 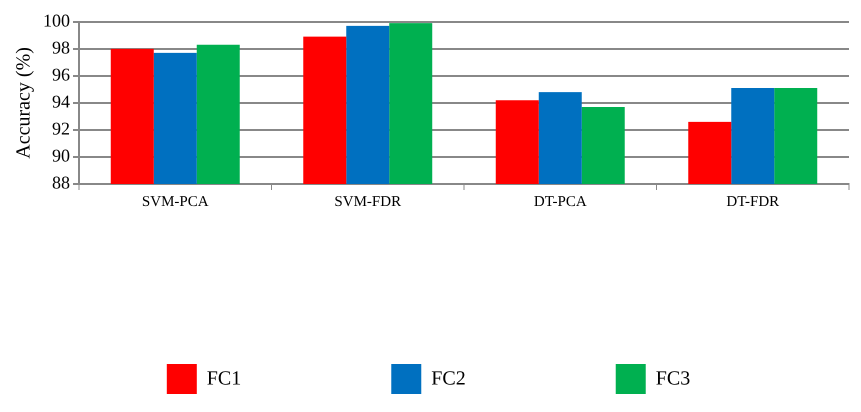 What do you see at coordinates (23, 103) in the screenshot?
I see `y-axis-title: Accuracy (%)` at bounding box center [23, 103].